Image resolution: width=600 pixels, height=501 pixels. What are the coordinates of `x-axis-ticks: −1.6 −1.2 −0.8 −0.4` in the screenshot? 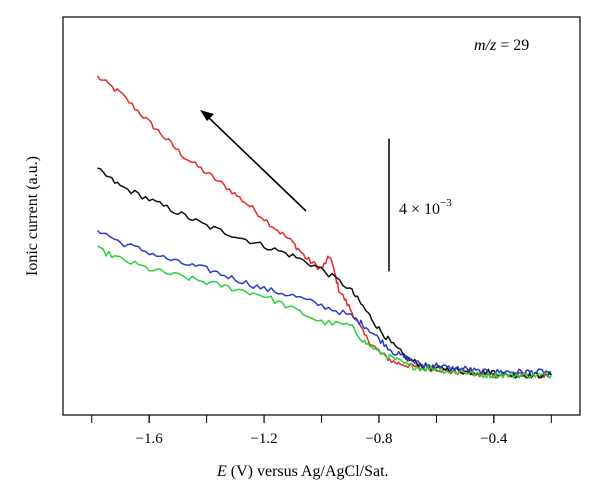 It's located at (321, 431).